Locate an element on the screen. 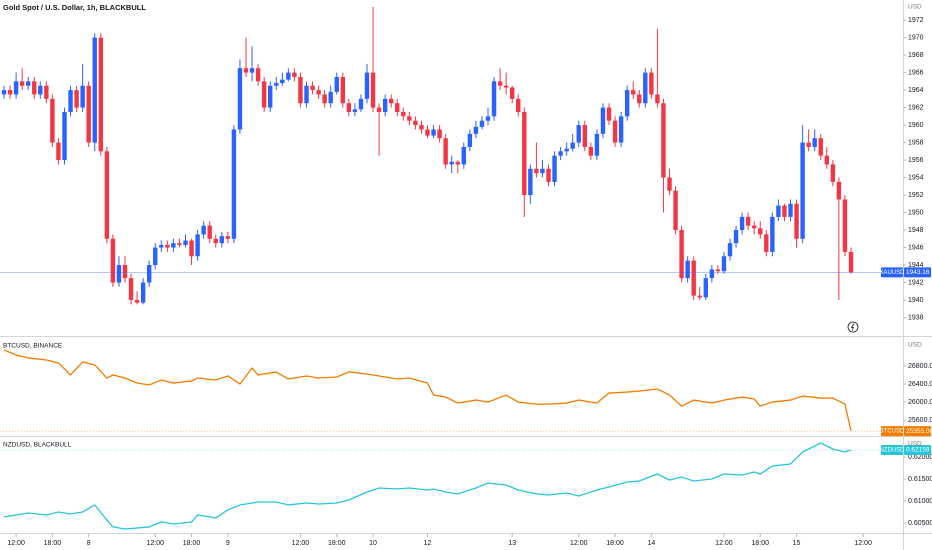  y-tick-label: 1950 is located at coordinates (916, 212).